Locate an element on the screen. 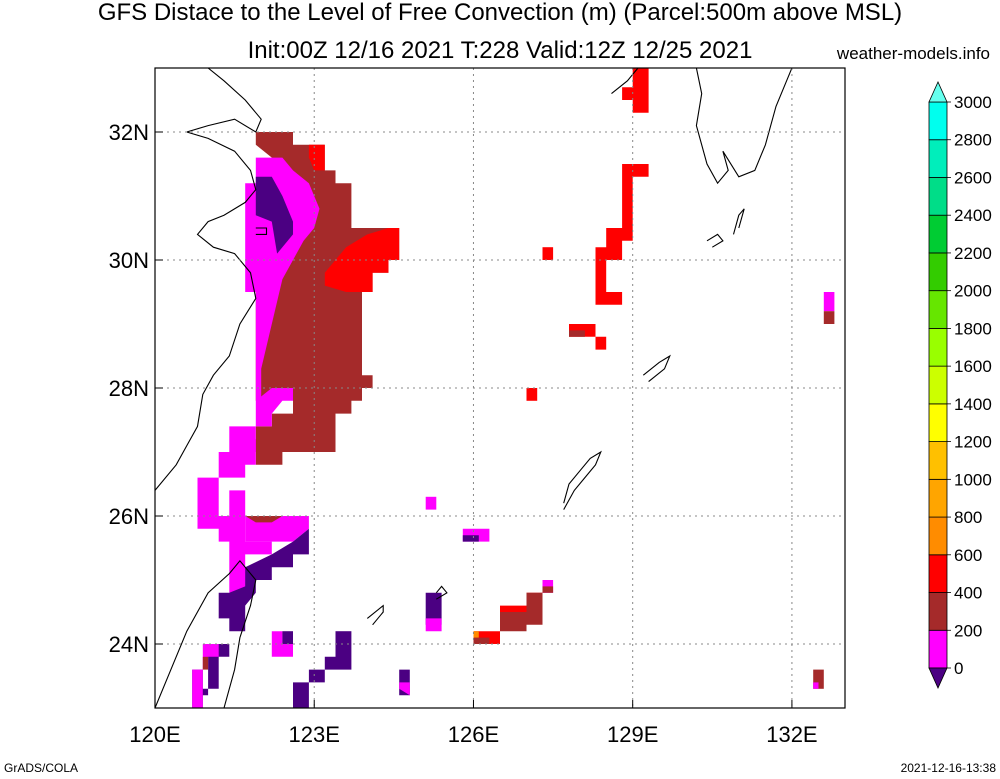 Image resolution: width=1000 pixels, height=779 pixels. tick-label-lon-129: 129E is located at coordinates (632, 734).